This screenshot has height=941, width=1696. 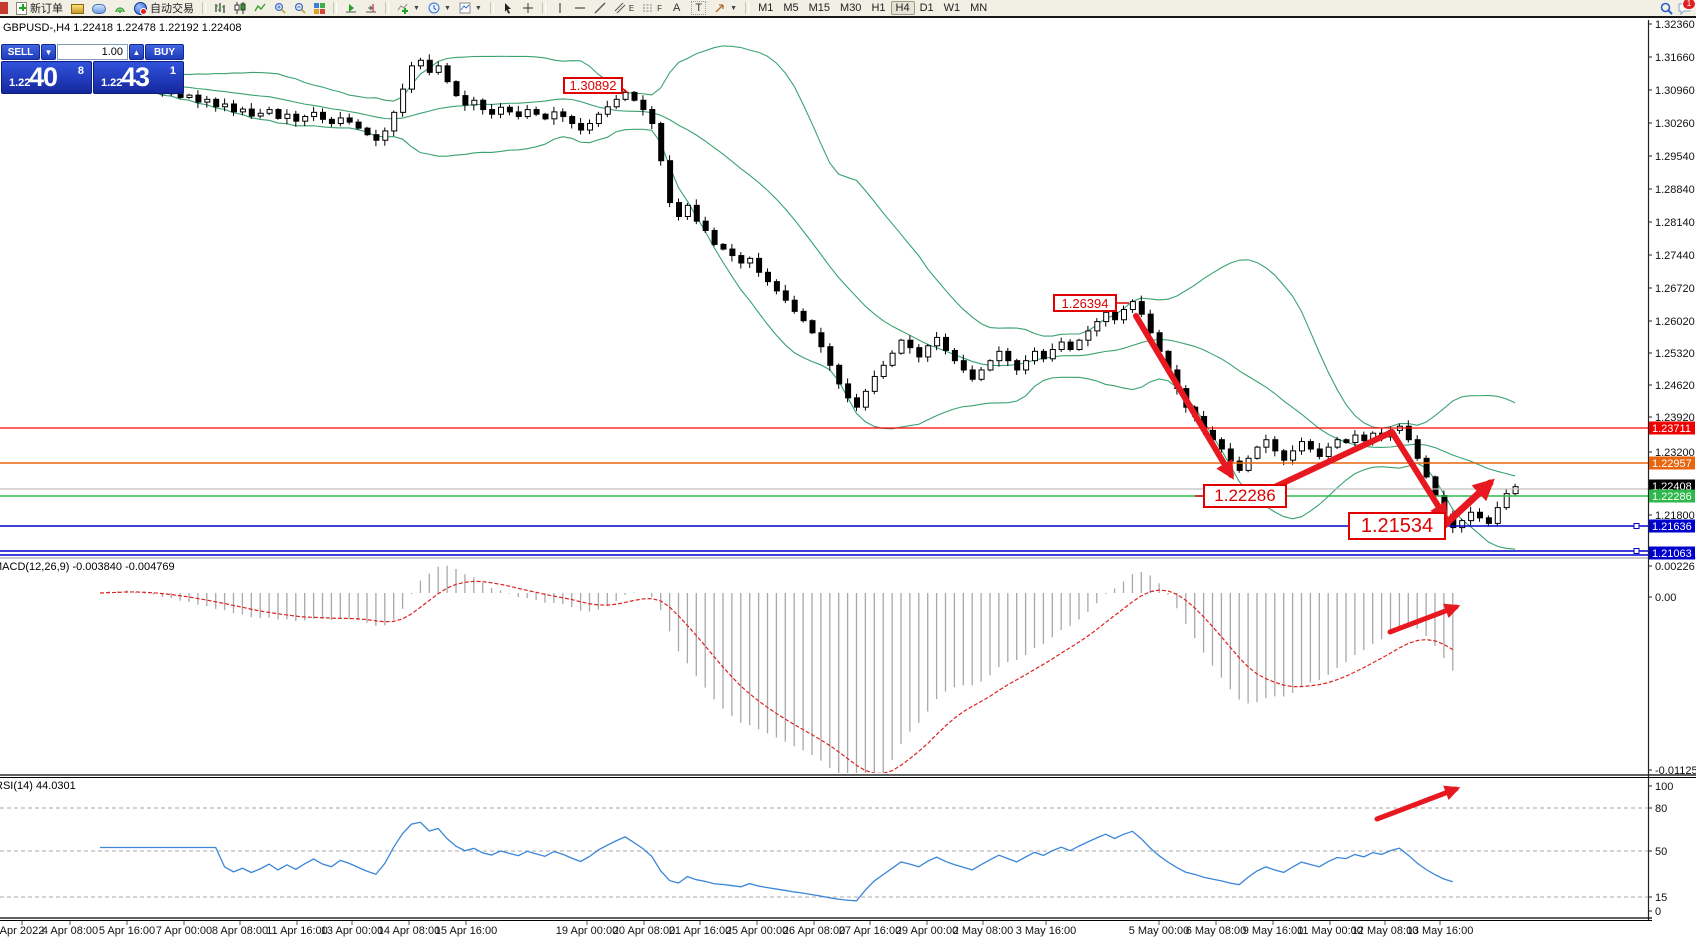 I want to click on crosshair-icon, so click(x=528, y=8).